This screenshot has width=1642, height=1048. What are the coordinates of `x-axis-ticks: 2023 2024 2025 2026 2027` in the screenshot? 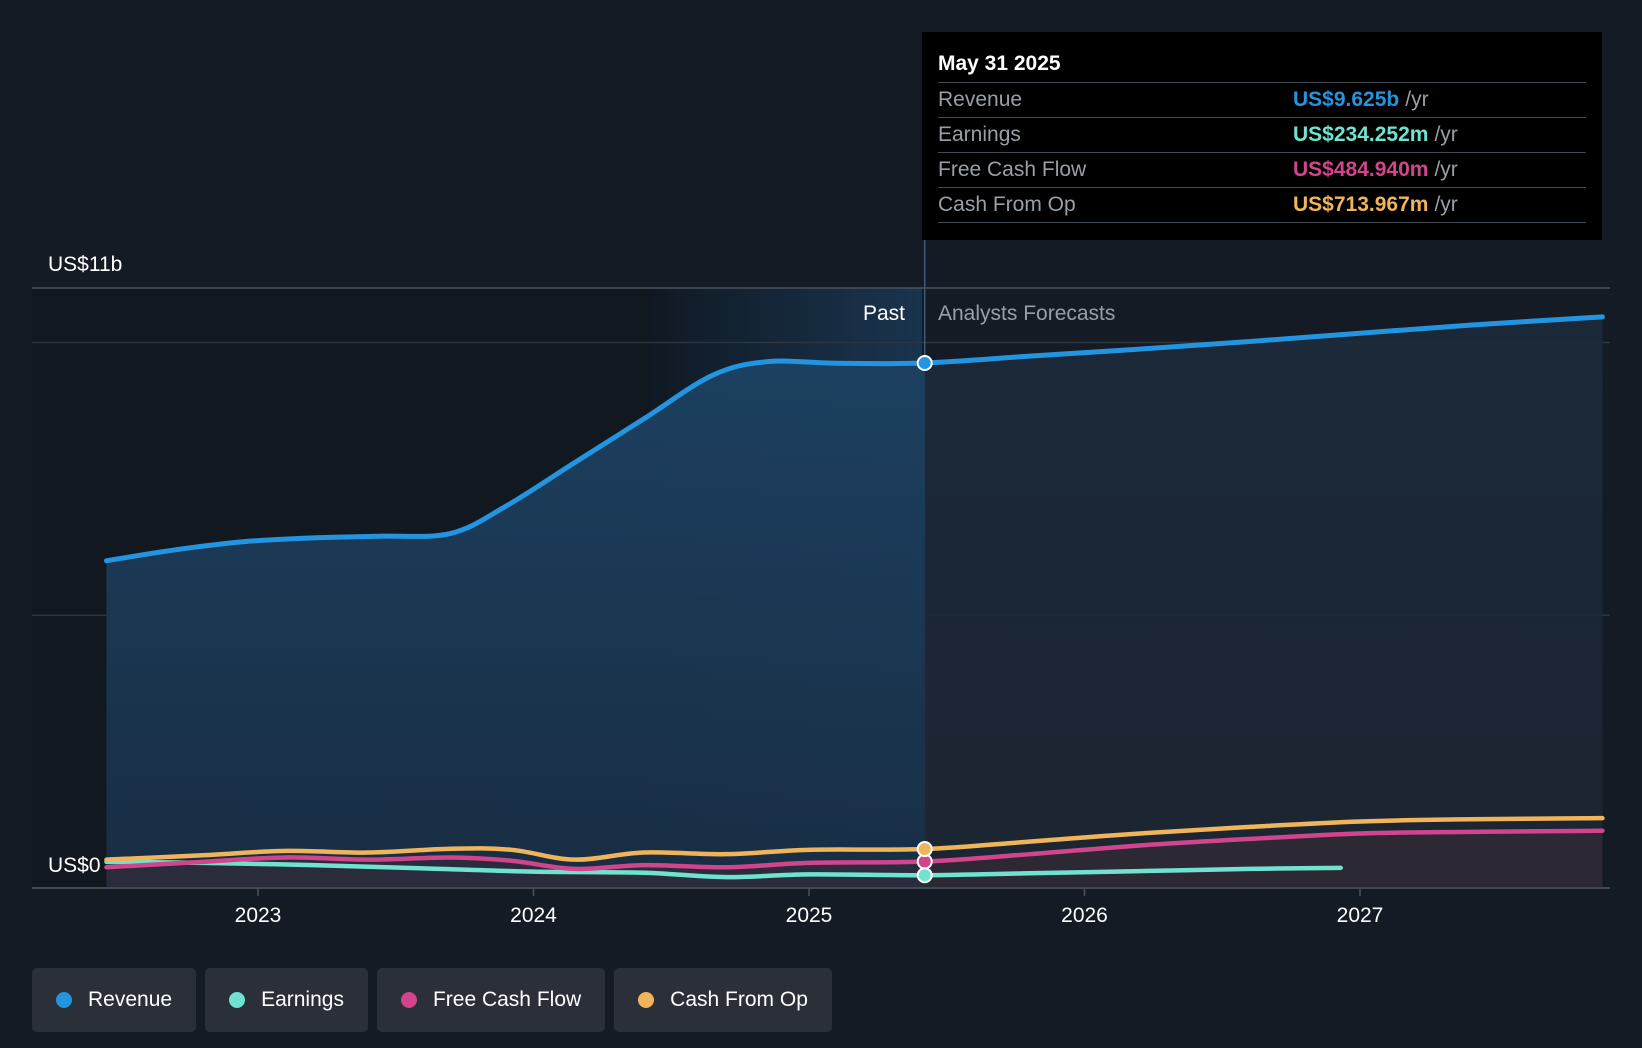 It's located at (821, 907).